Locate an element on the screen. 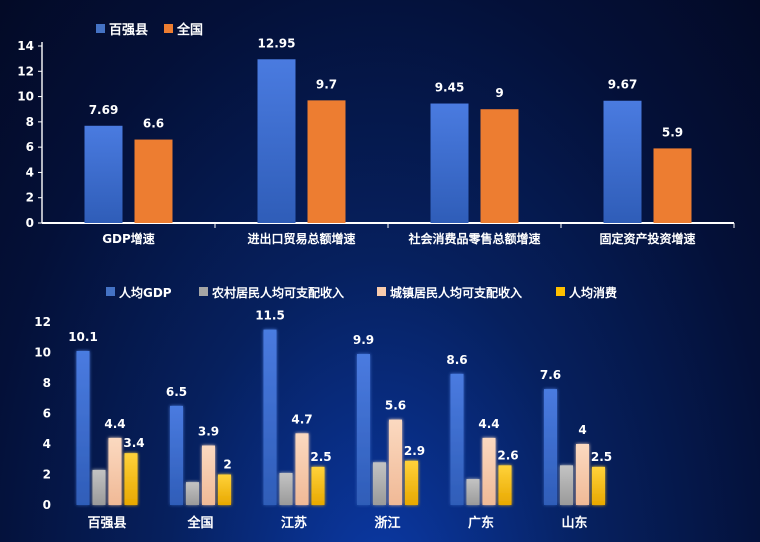  data-label: 5.6 is located at coordinates (395, 406).